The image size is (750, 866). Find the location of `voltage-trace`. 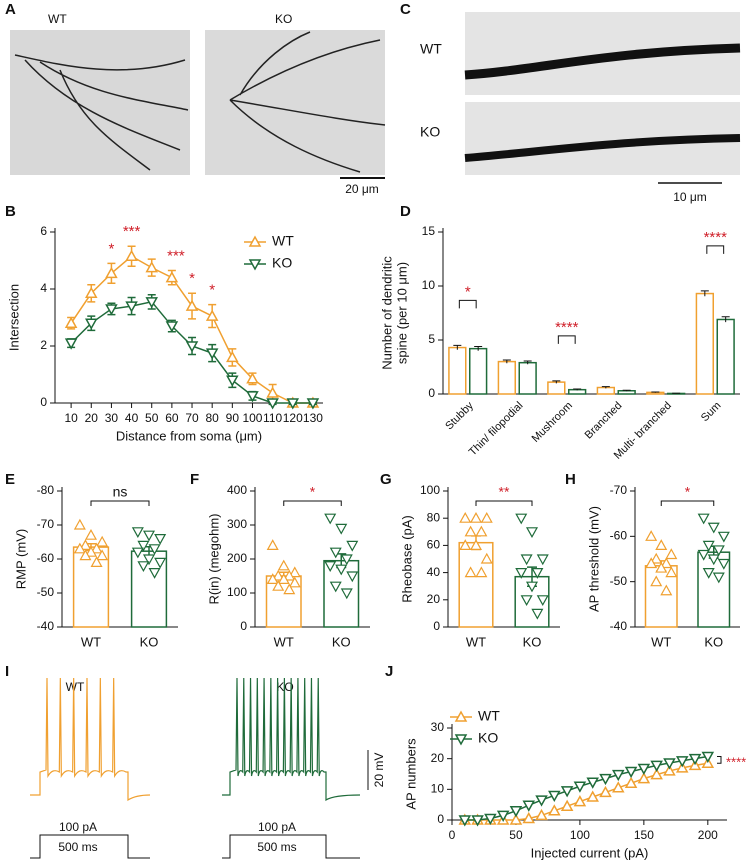

voltage-trace is located at coordinates (90, 739).